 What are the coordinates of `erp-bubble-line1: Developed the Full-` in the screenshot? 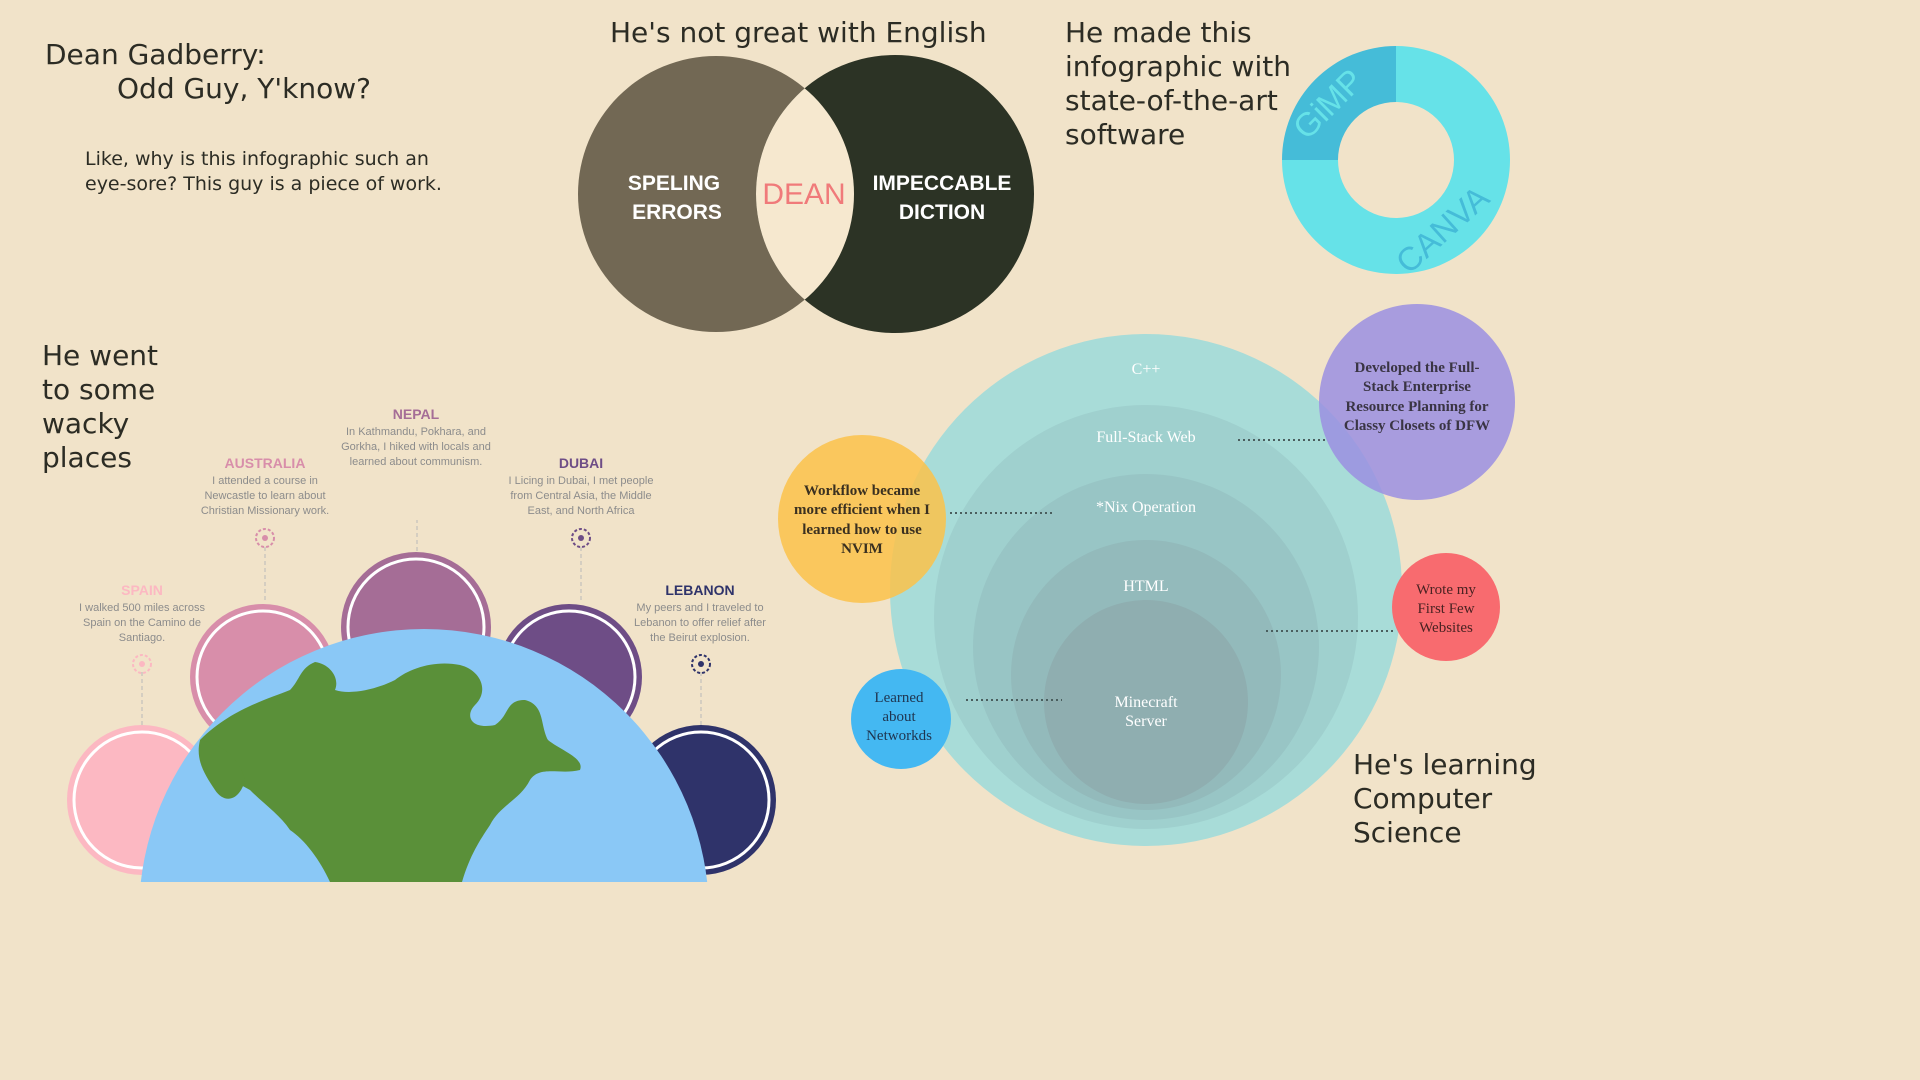 It's located at (1417, 368).